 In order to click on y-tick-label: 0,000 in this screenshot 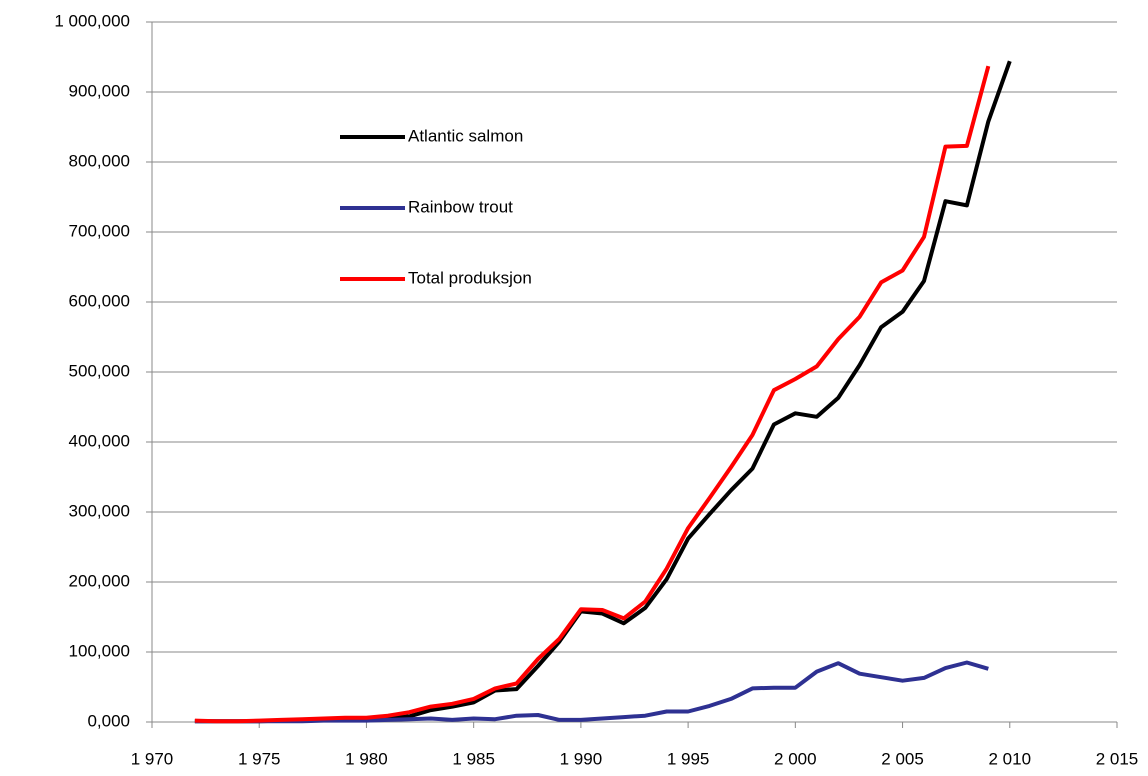, I will do `click(108, 720)`.